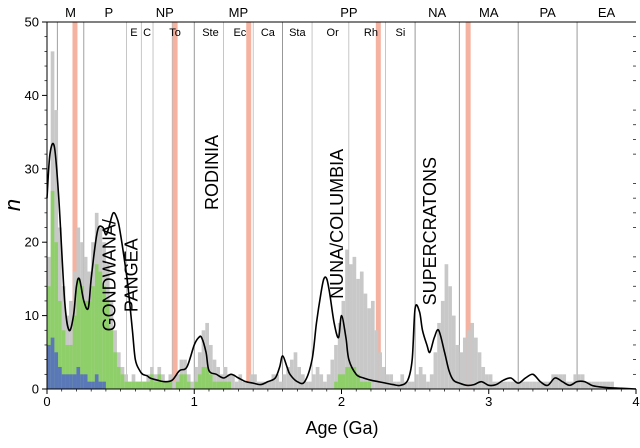 This screenshot has height=448, width=640. Describe the element at coordinates (32, 22) in the screenshot. I see `y-tick-label-5: 50` at that location.